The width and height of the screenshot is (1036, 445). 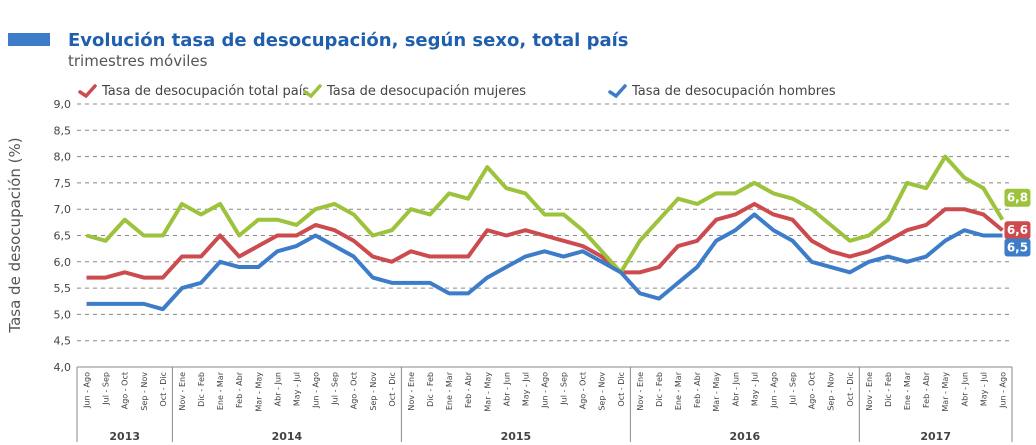 I want to click on y-tick-label: 9,0, so click(x=63, y=104).